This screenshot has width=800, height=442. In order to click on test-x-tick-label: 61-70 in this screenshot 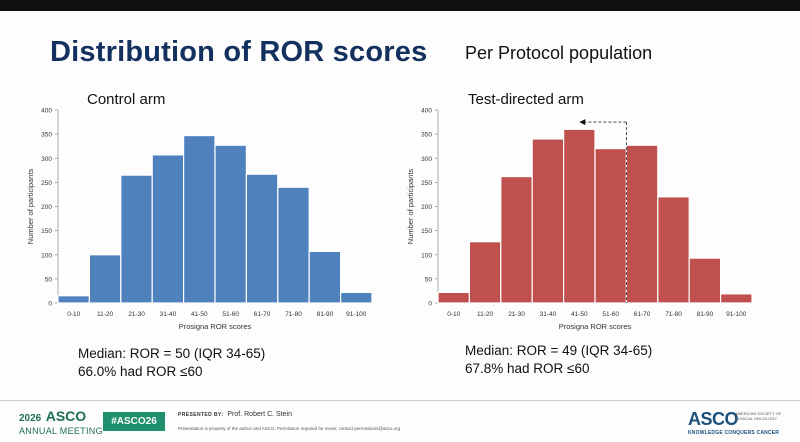, I will do `click(642, 314)`.